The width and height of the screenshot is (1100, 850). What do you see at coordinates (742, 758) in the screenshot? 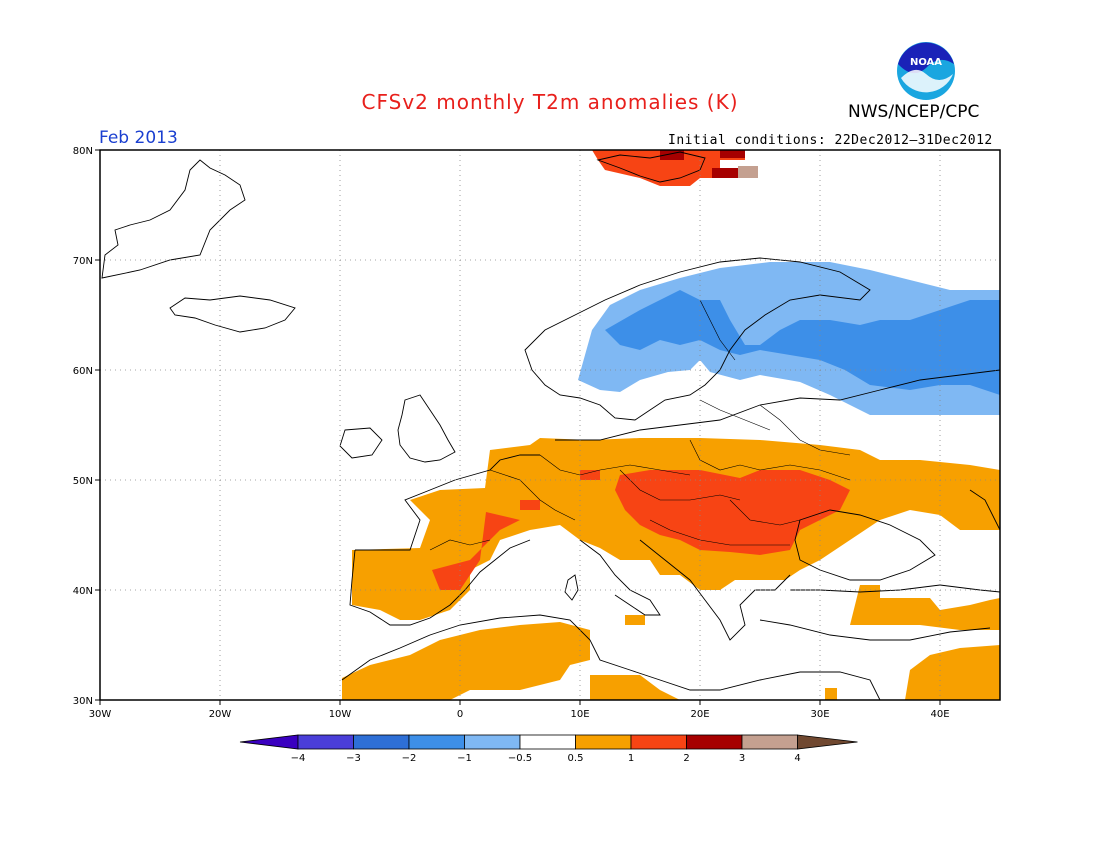
I see `colorbar-tick-label: 3` at bounding box center [742, 758].